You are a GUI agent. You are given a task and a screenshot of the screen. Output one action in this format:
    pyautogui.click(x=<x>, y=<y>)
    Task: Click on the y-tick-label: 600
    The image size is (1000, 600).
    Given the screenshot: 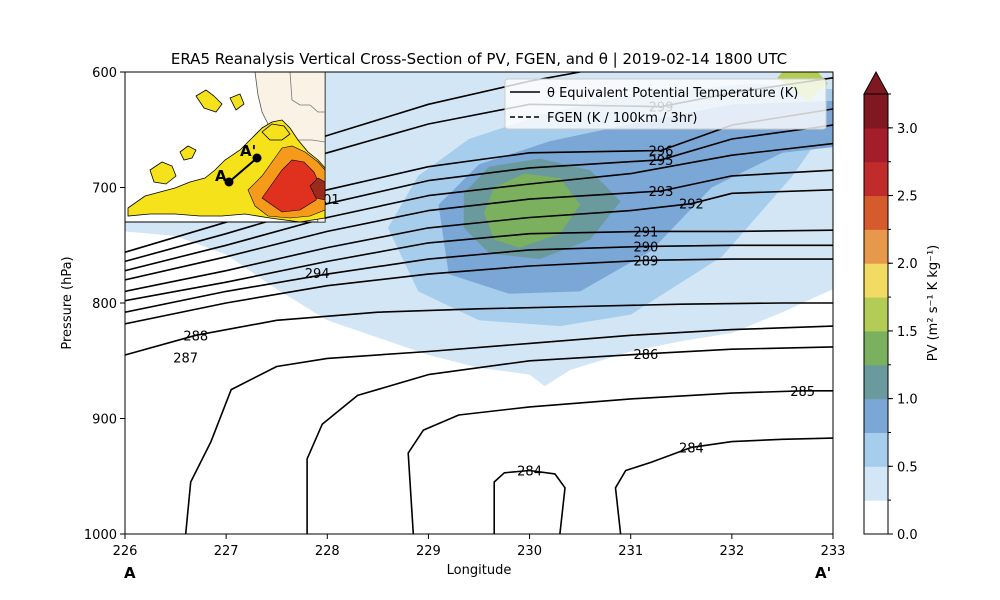 What is the action you would take?
    pyautogui.click(x=104, y=73)
    